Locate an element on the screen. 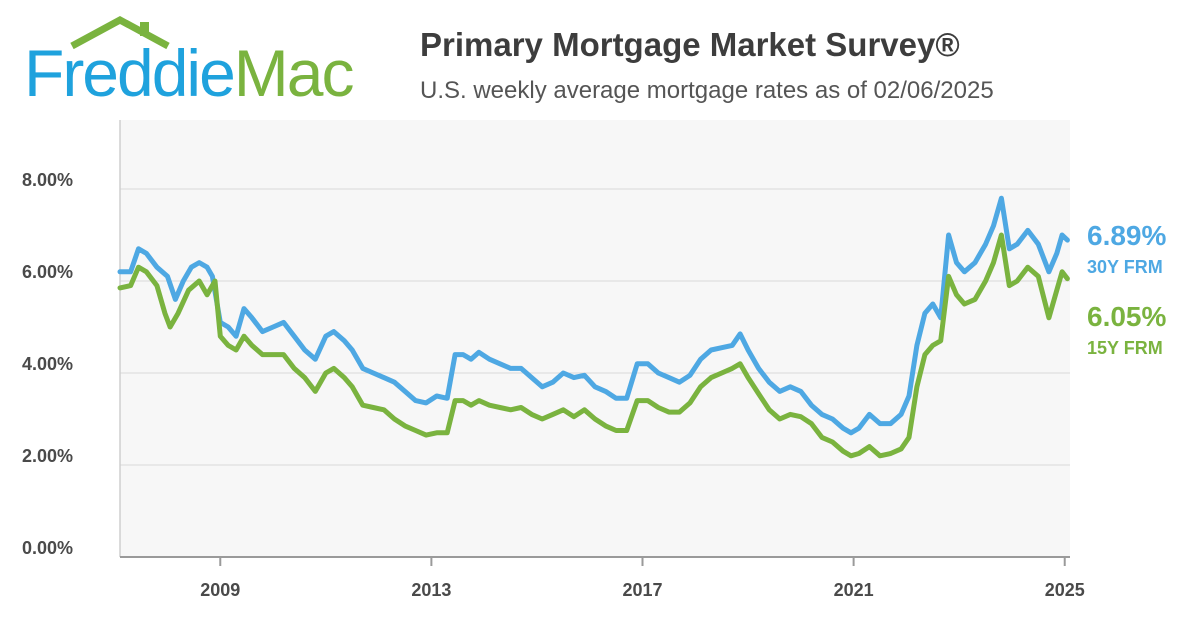  x-tick-label: 2017 is located at coordinates (642, 590).